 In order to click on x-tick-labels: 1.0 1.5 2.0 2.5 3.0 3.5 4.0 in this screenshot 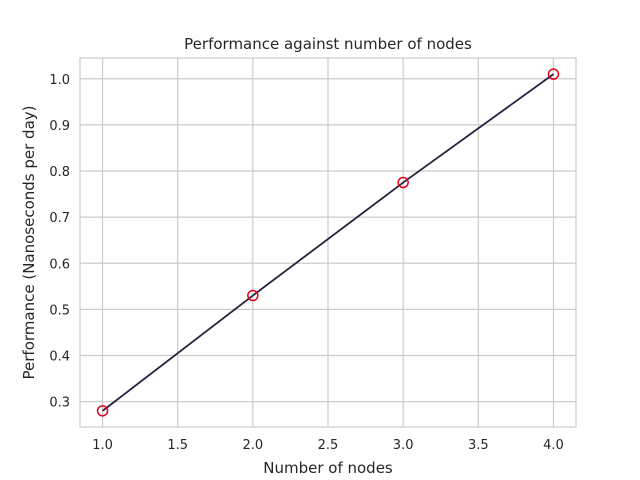, I will do `click(328, 445)`.